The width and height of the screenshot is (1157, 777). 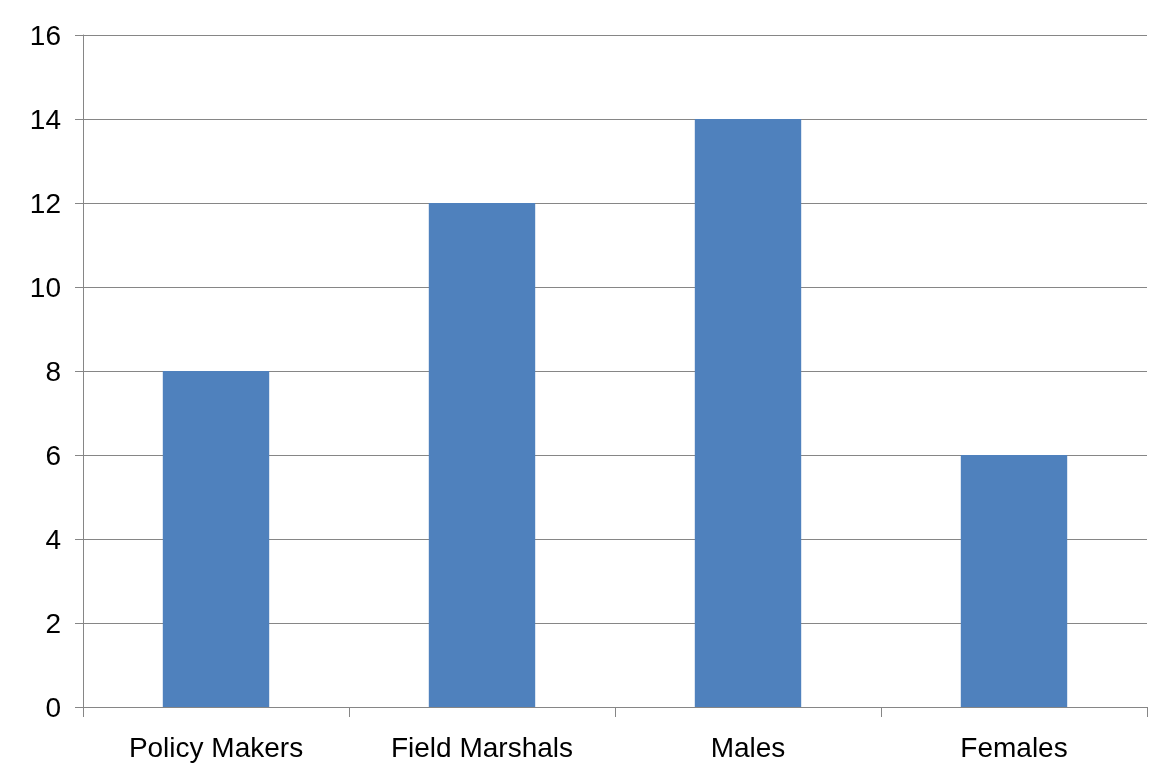 I want to click on y-tick-label: 2, so click(x=53, y=623).